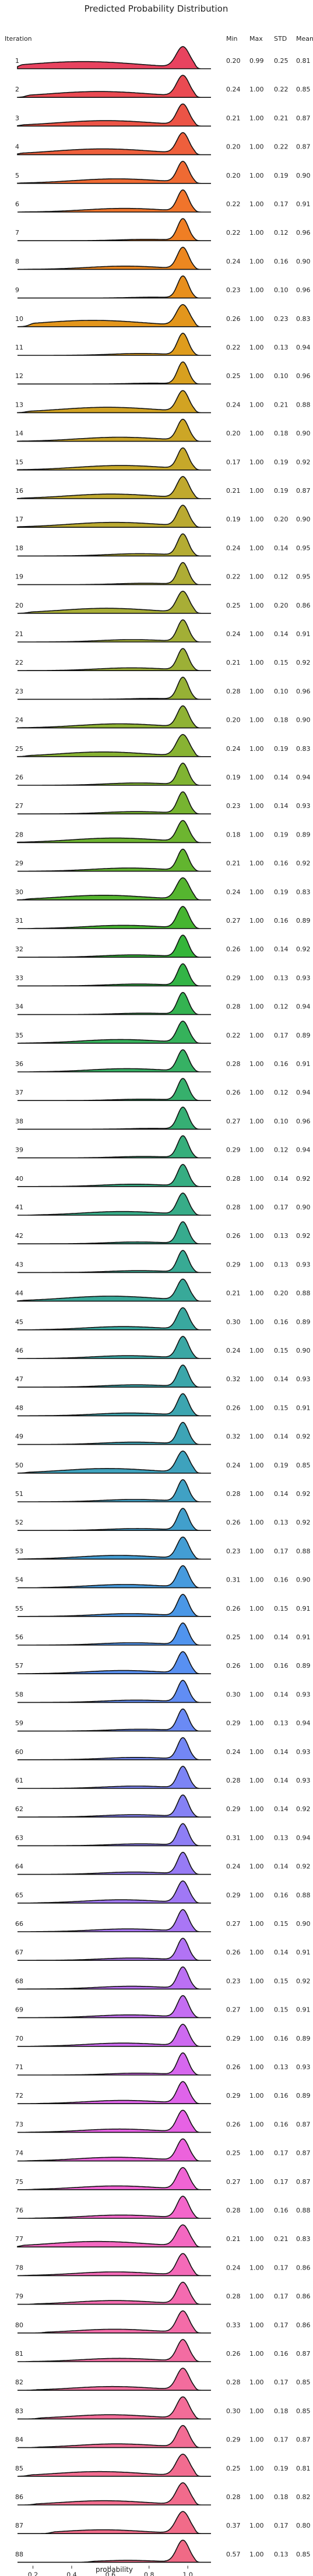 This screenshot has height=2576, width=313. I want to click on stat-mean: 0.89, so click(303, 2095).